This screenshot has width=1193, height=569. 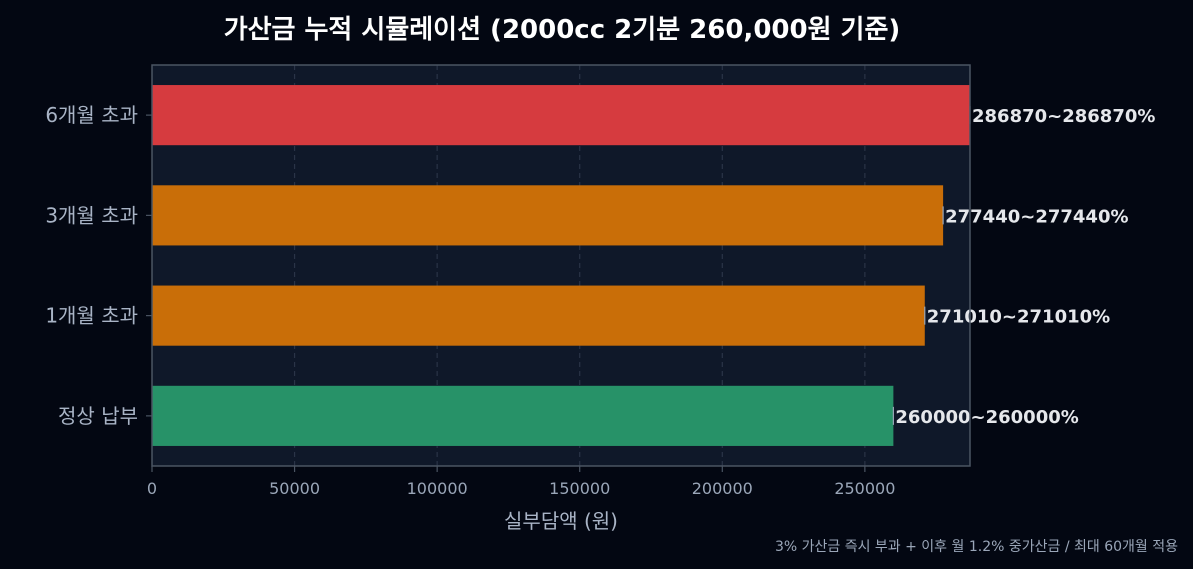 What do you see at coordinates (579, 488) in the screenshot?
I see `x-tick-label: 150000` at bounding box center [579, 488].